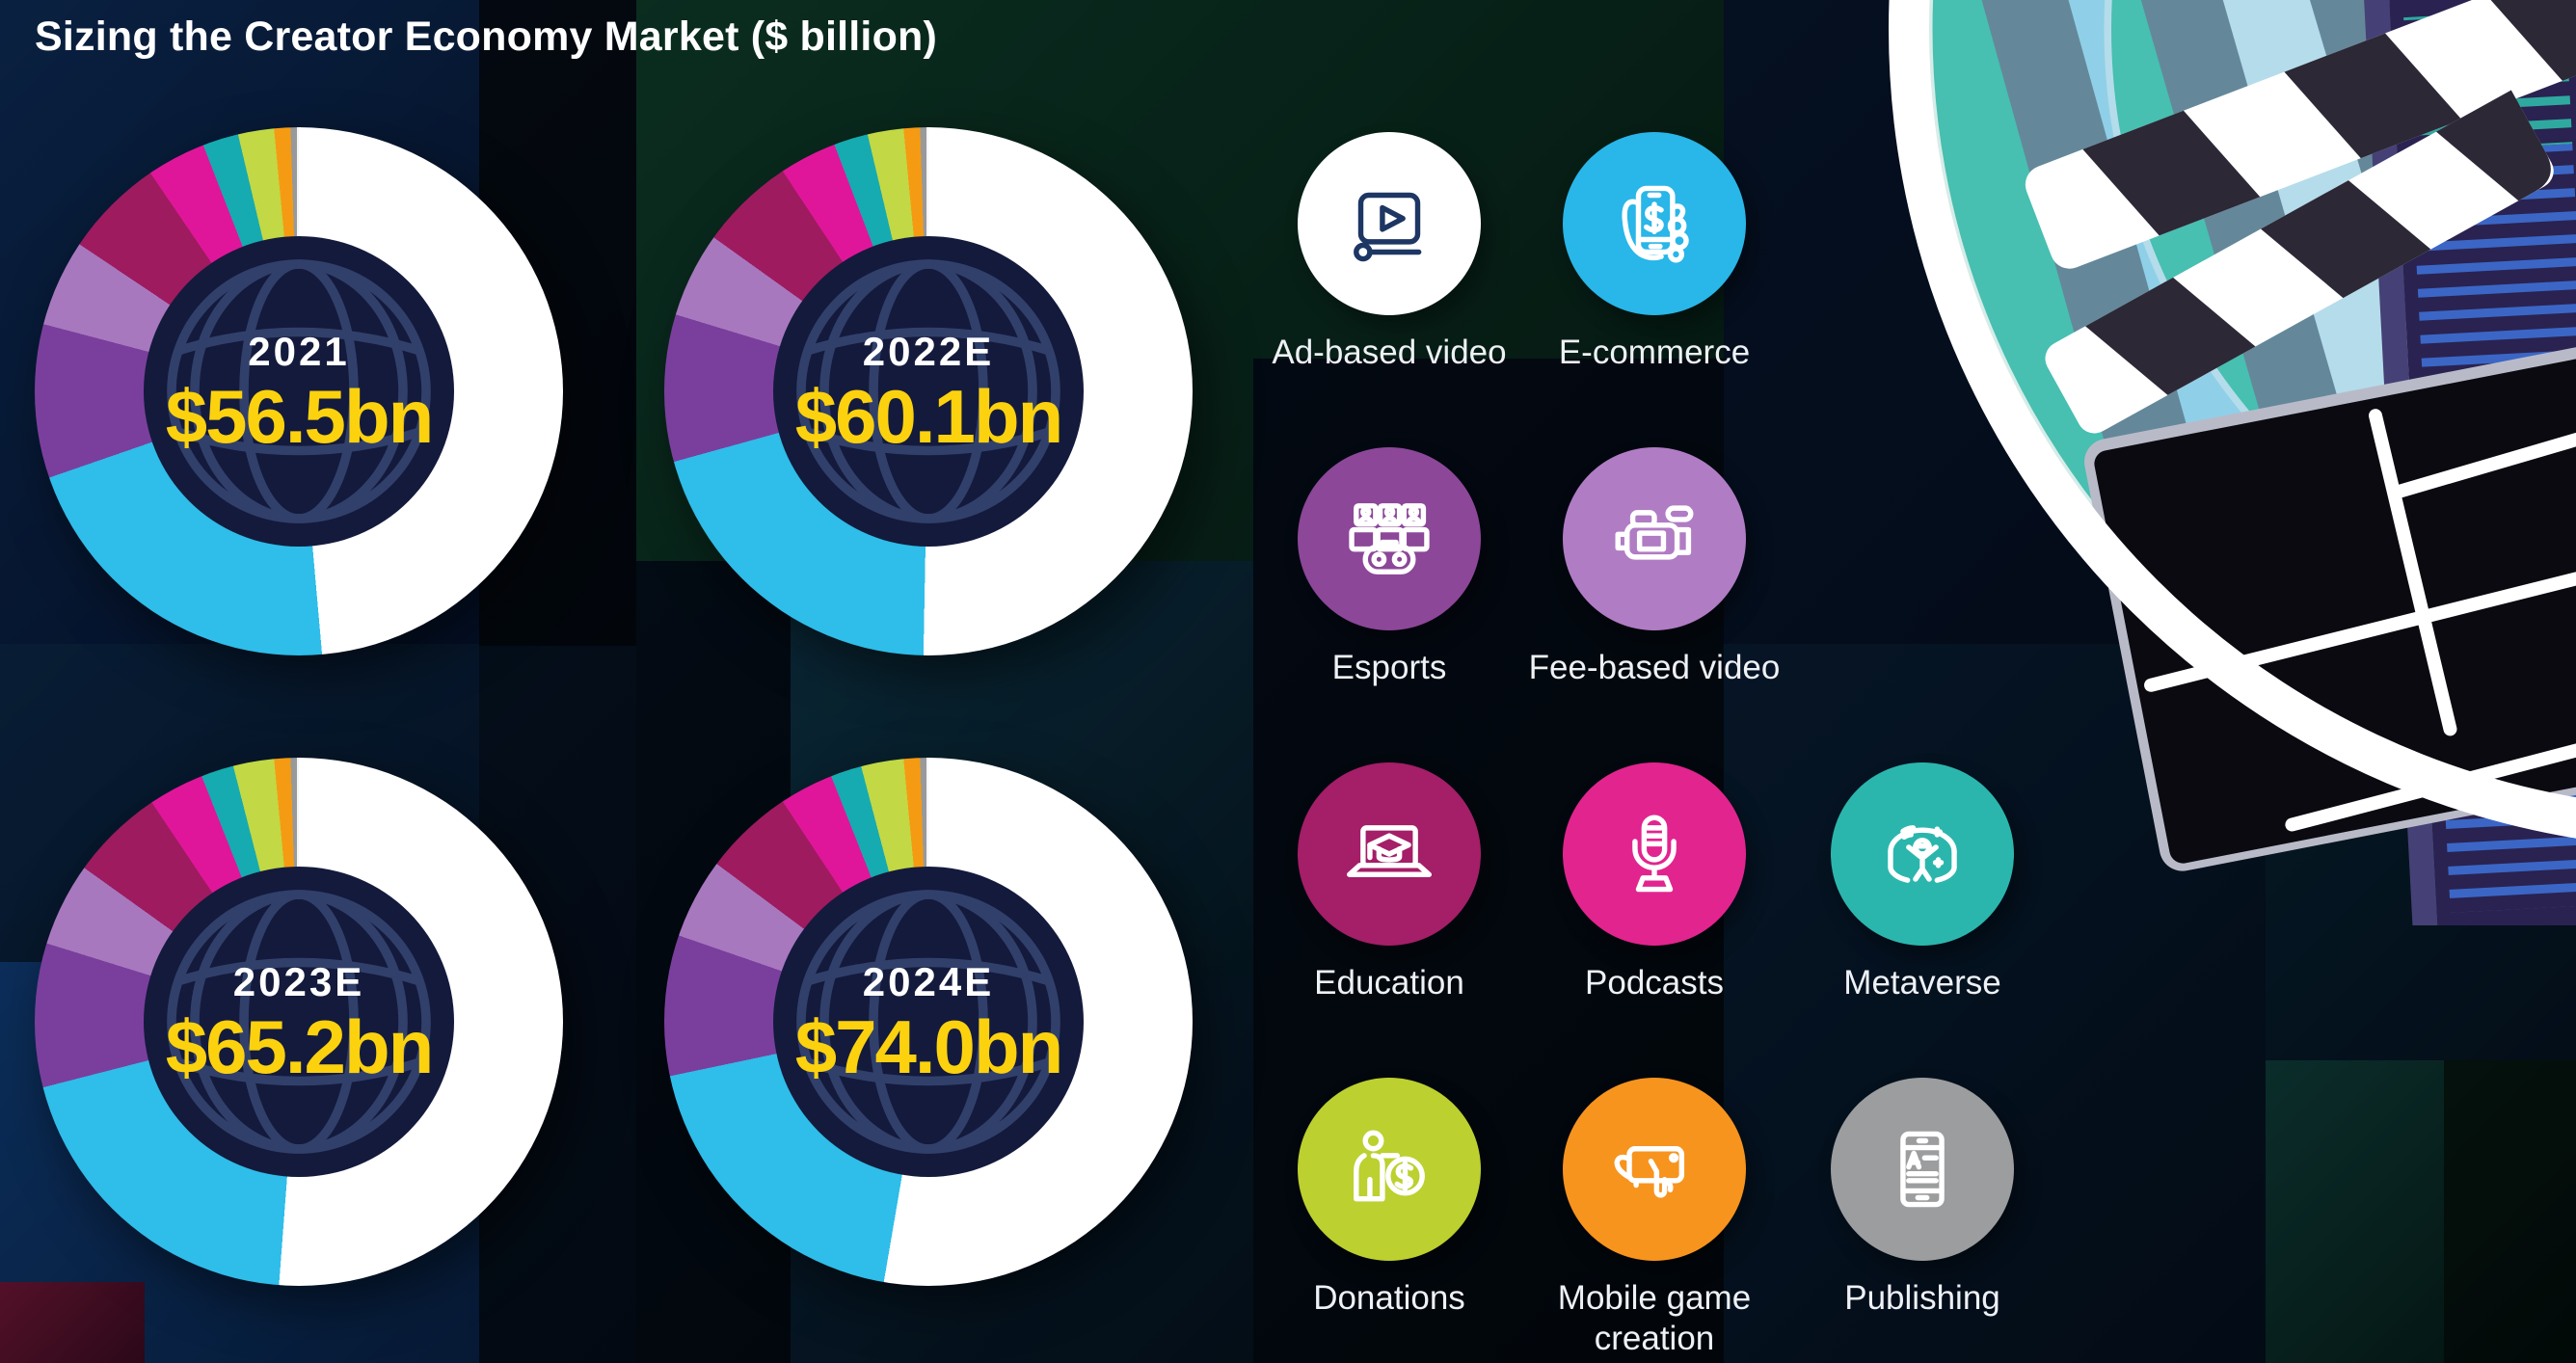 This screenshot has height=1363, width=2576. I want to click on legend-item-education: Education, so click(1389, 882).